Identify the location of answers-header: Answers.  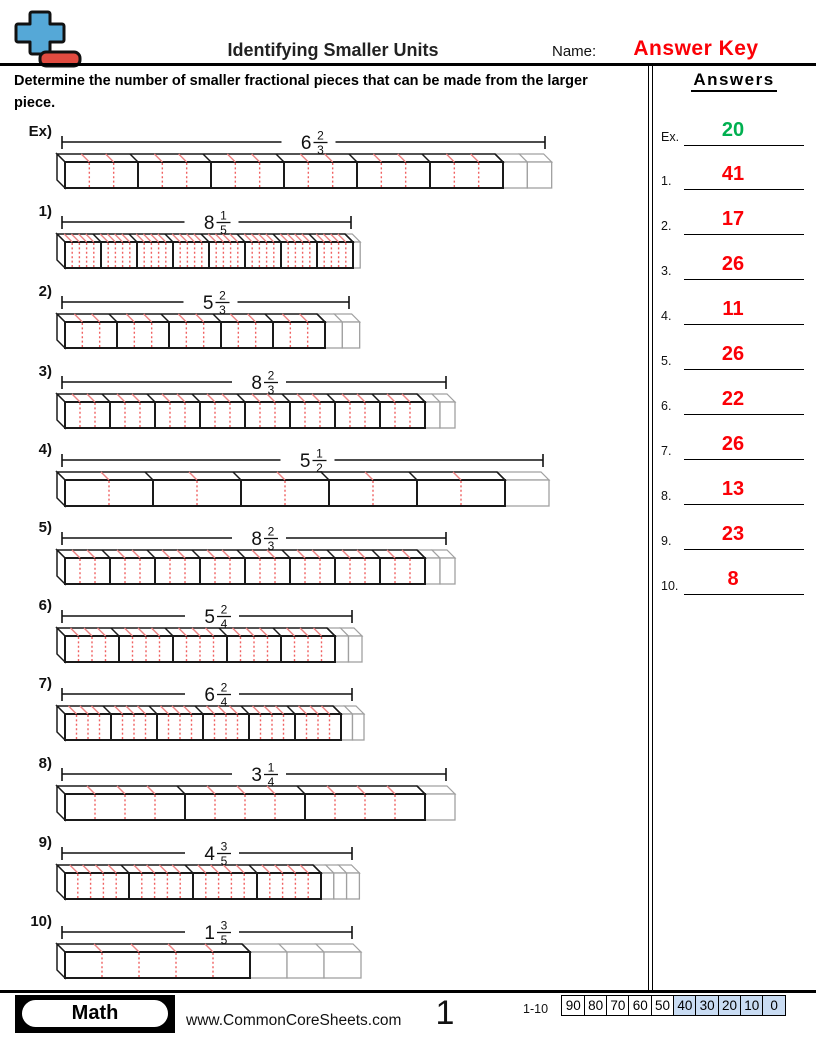
(734, 81).